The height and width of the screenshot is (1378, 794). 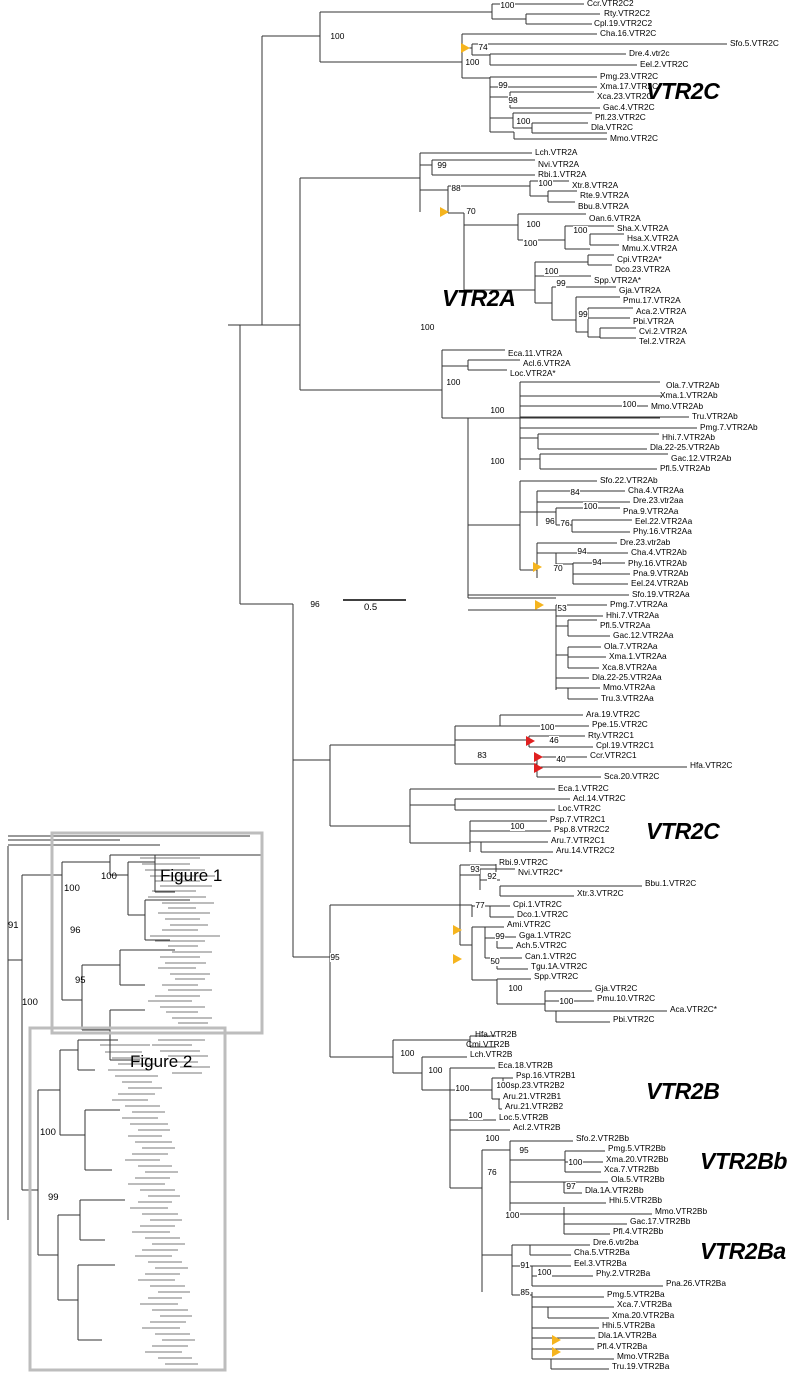 I want to click on leaf-label: Pbi.VTR2A, so click(x=654, y=321).